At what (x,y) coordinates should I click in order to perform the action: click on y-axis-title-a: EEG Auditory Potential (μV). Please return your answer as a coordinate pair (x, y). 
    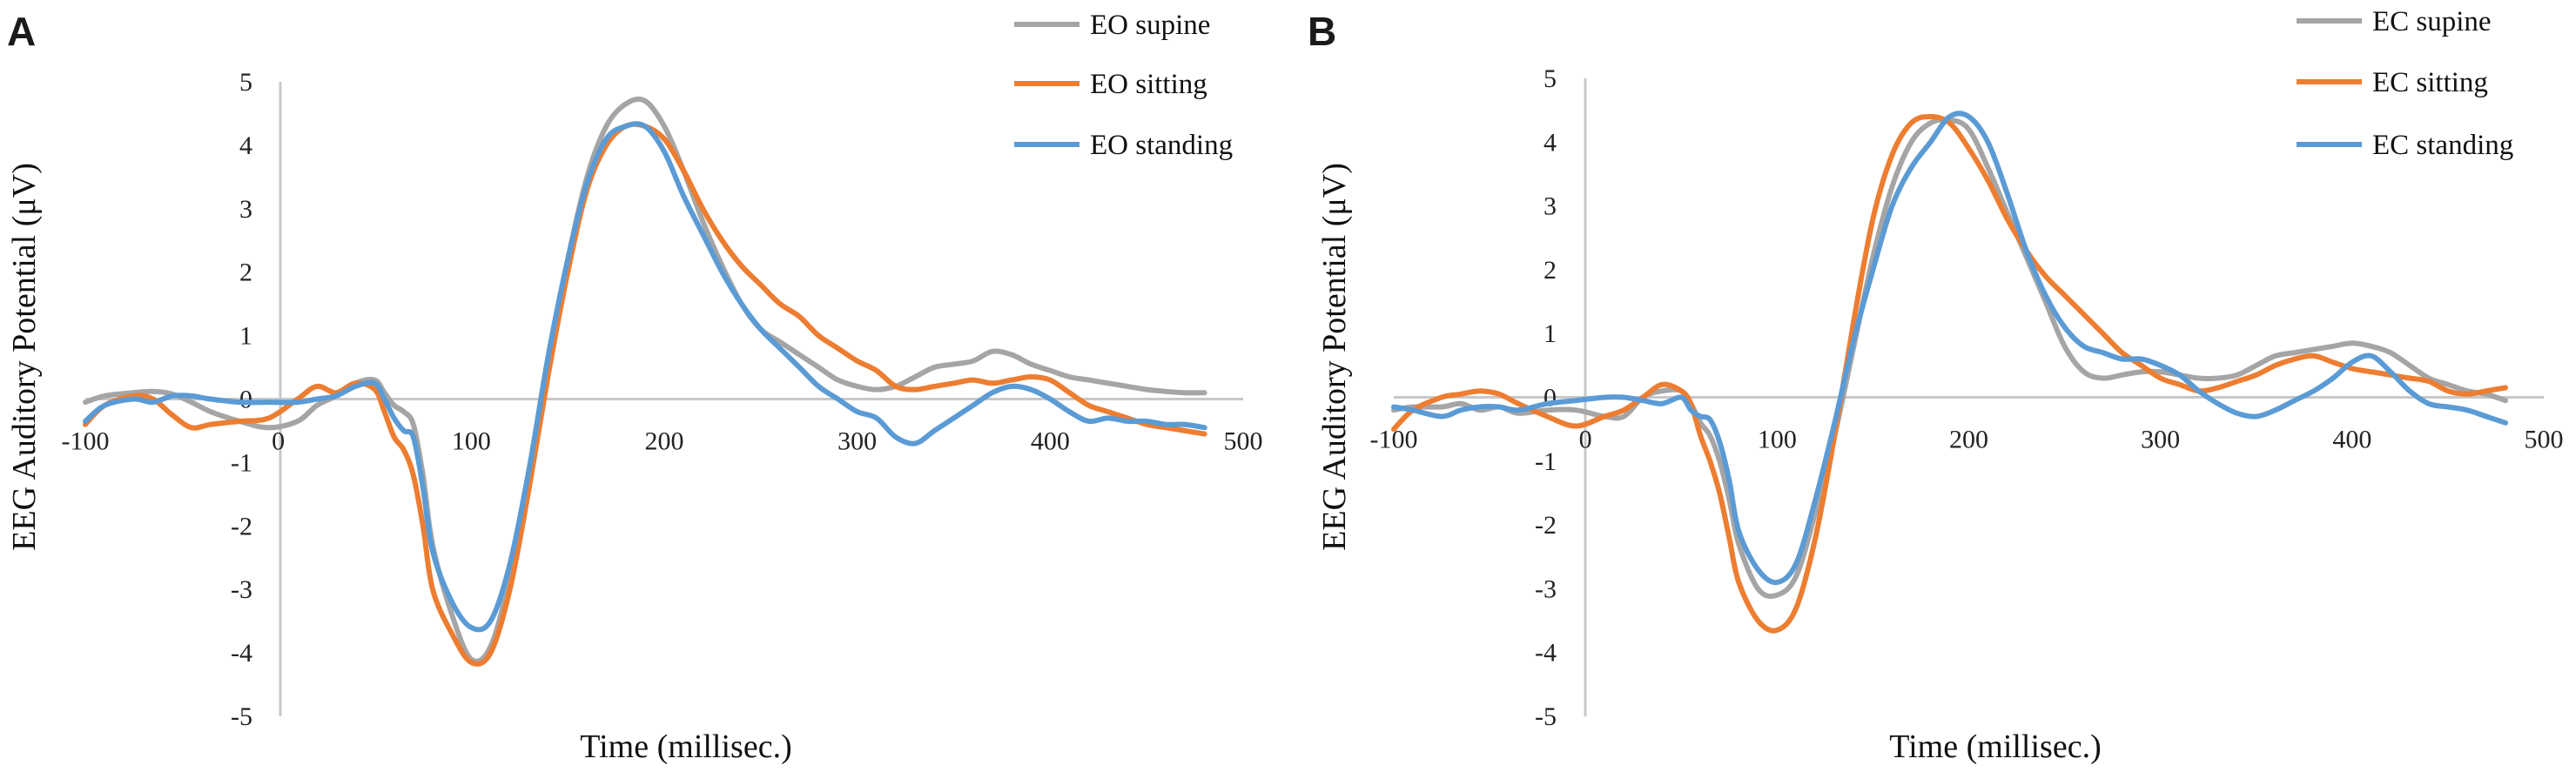
    Looking at the image, I should click on (24, 357).